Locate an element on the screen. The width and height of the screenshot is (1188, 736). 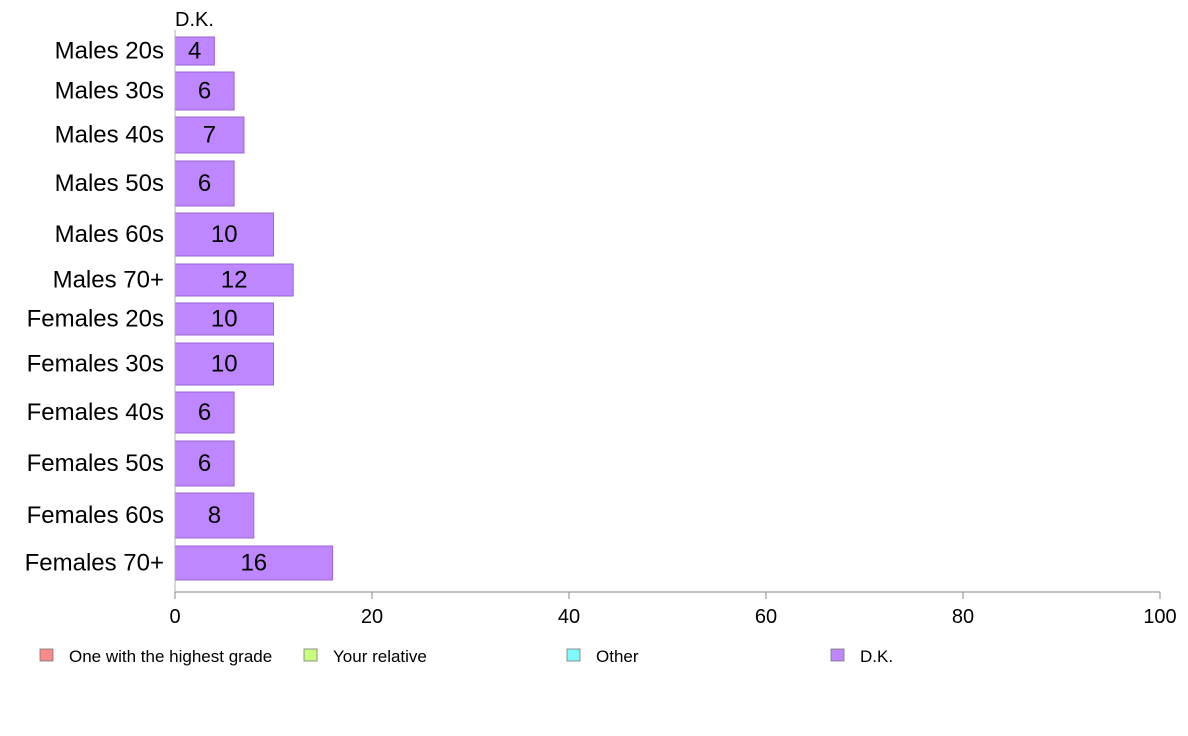
value-label-males-60s: 10 is located at coordinates (224, 234).